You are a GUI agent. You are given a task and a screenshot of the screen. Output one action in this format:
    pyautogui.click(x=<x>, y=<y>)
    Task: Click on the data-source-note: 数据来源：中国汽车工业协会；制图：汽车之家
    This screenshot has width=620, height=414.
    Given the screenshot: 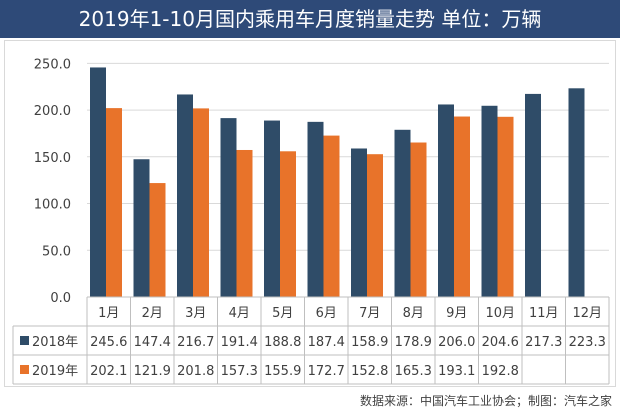 What is the action you would take?
    pyautogui.click(x=485, y=401)
    